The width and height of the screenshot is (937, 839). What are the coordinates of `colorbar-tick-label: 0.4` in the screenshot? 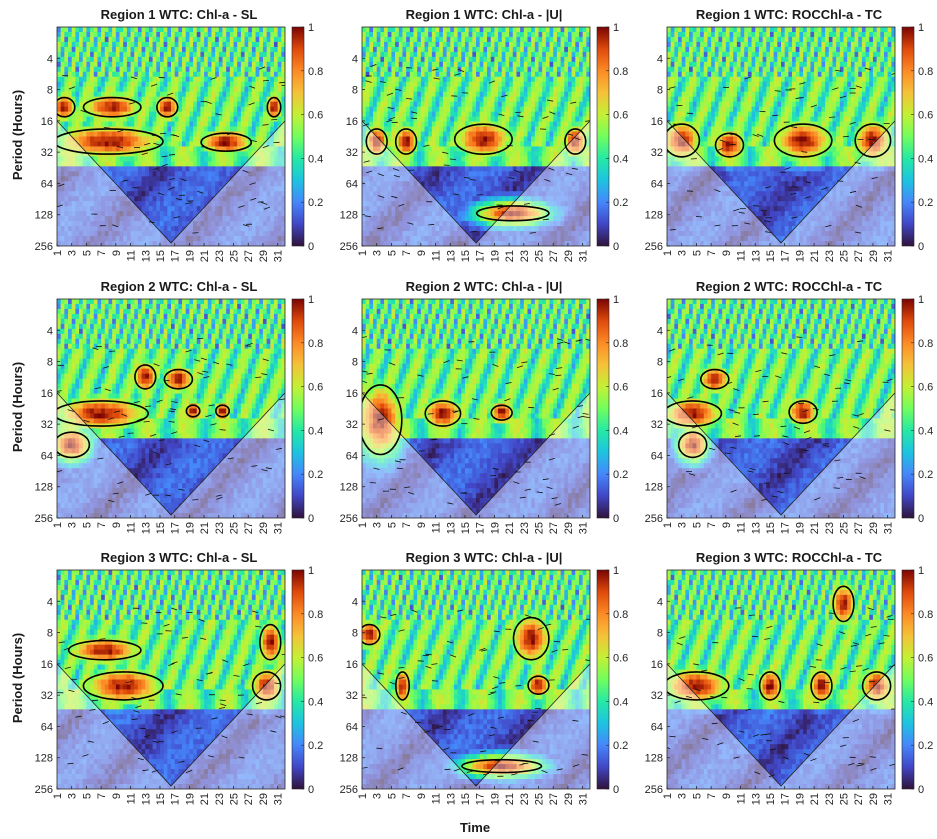 It's located at (315, 159).